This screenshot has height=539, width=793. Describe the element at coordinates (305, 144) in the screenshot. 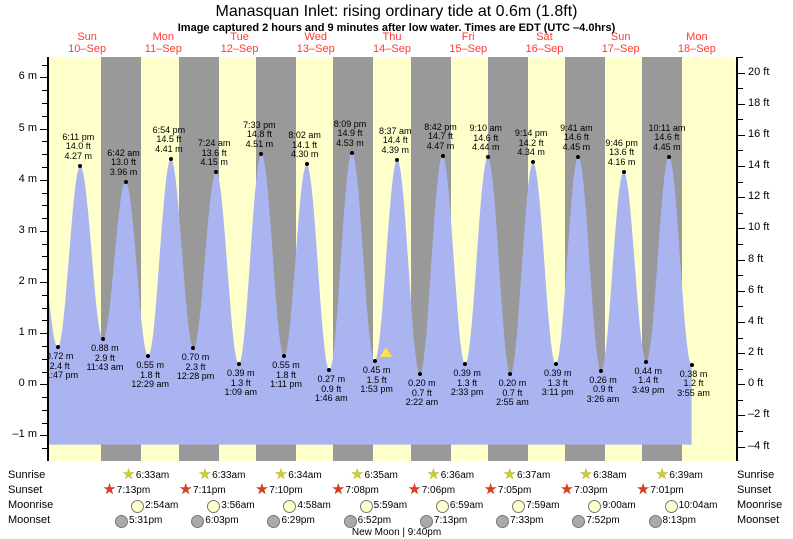

I see `high-tide-label-6-line: 14.1 ft` at that location.